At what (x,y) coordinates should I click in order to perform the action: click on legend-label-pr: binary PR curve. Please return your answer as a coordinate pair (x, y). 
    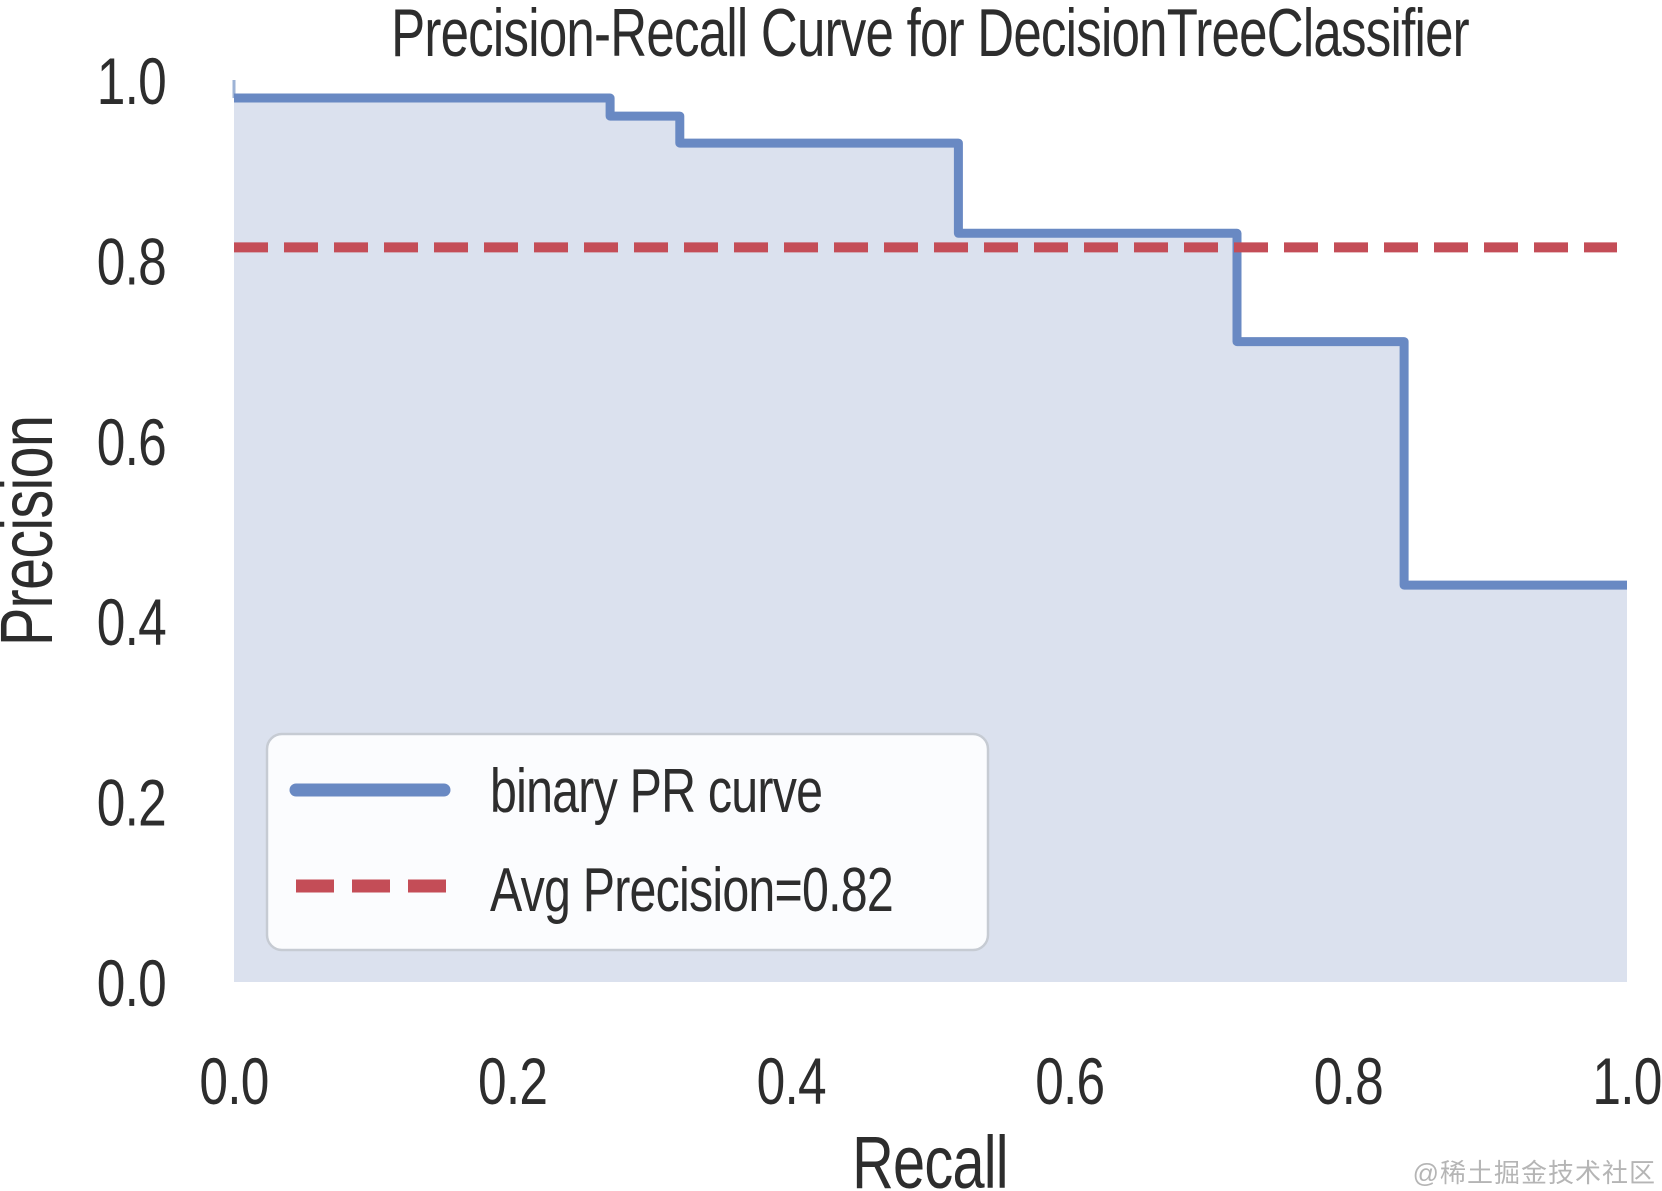
    Looking at the image, I should click on (656, 790).